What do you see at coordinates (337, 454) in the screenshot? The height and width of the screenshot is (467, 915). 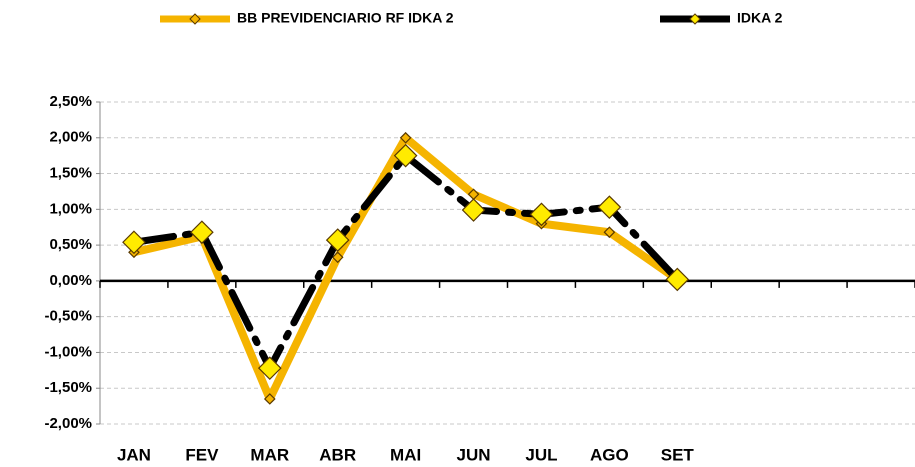 I see `x-tick-label: ABR` at bounding box center [337, 454].